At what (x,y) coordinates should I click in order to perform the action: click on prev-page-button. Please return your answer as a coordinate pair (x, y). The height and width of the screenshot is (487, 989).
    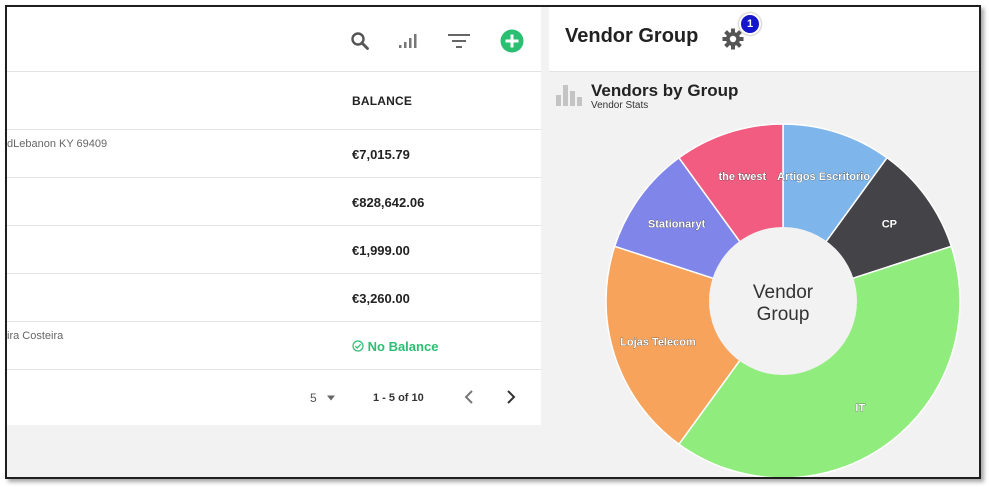
    Looking at the image, I should click on (470, 399).